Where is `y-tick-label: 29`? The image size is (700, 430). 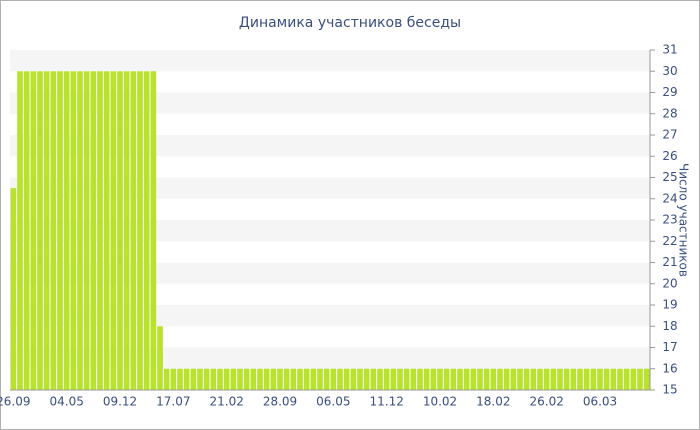 y-tick-label: 29 is located at coordinates (669, 92).